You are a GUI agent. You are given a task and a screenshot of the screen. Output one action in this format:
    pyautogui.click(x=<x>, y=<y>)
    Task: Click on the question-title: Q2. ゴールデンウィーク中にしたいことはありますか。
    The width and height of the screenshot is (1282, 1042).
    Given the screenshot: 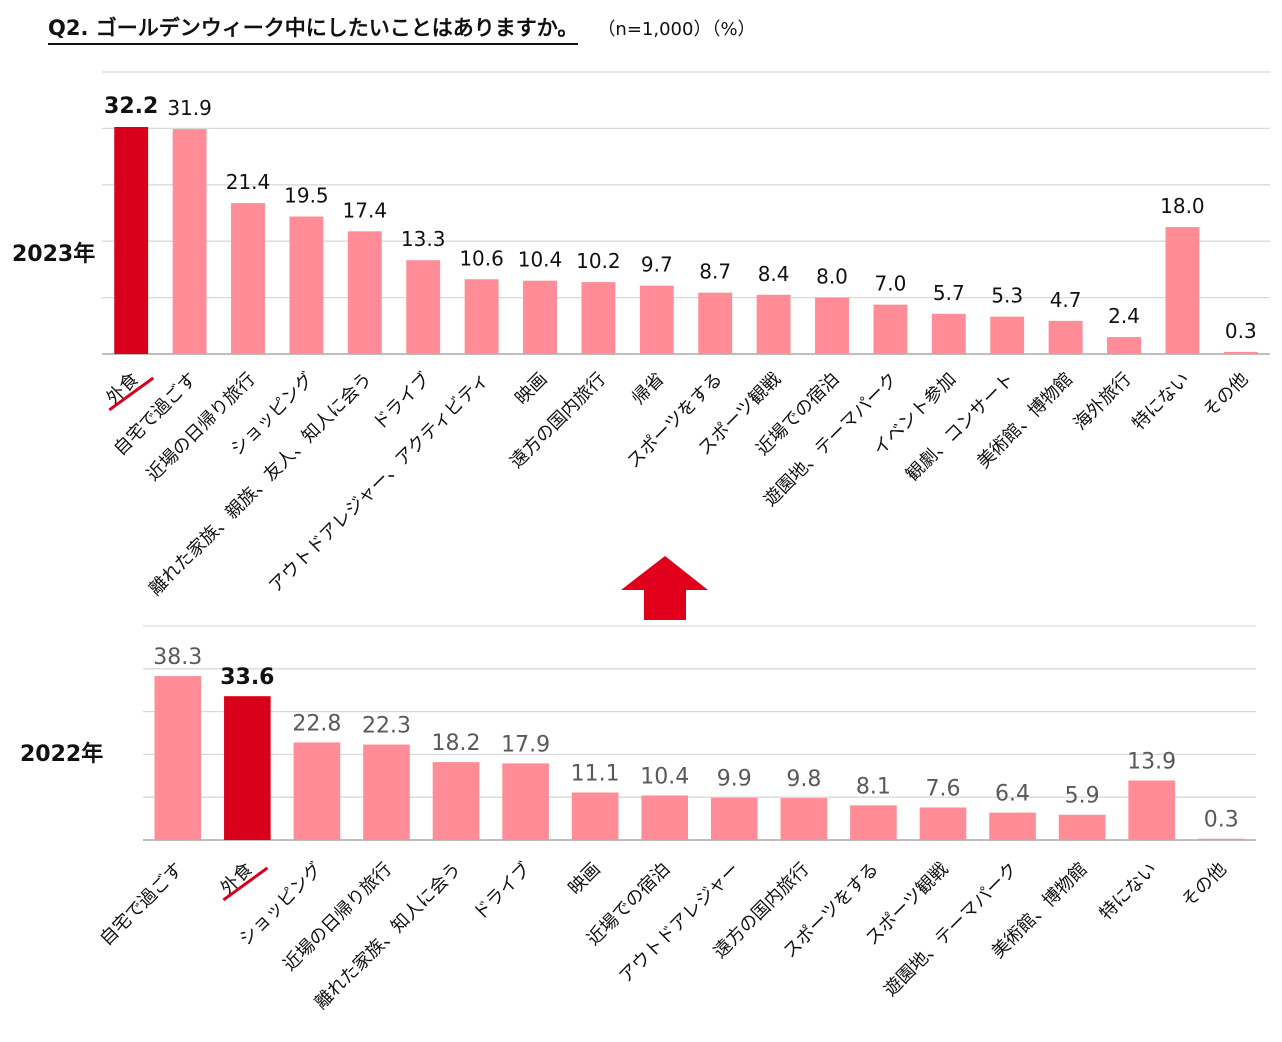 What is the action you would take?
    pyautogui.click(x=313, y=28)
    